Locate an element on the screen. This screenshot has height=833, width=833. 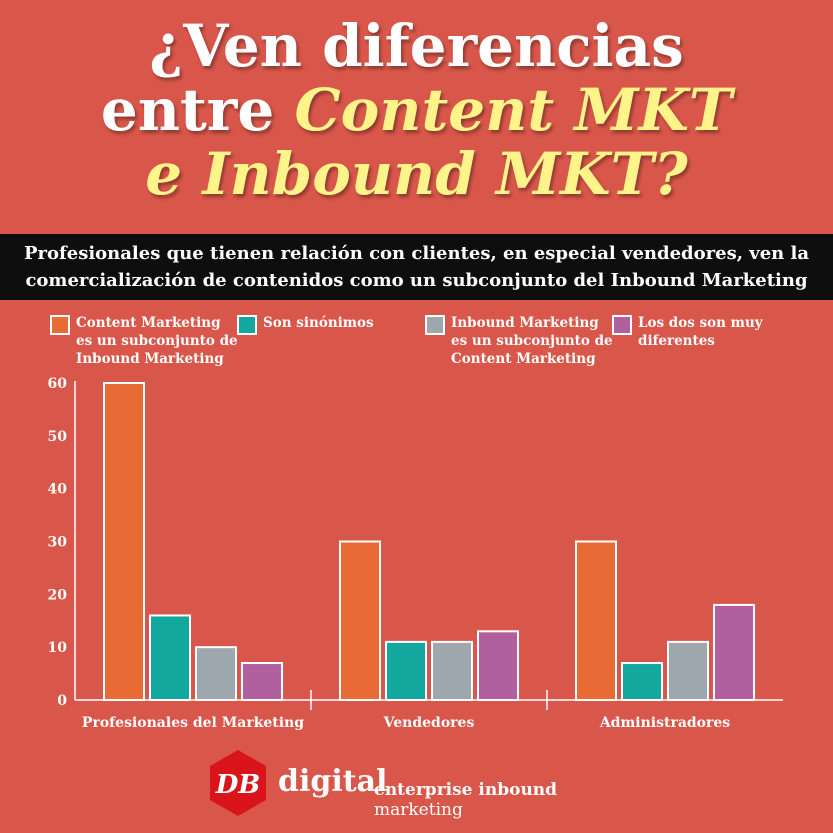
y-tick-label: 60 is located at coordinates (58, 384).